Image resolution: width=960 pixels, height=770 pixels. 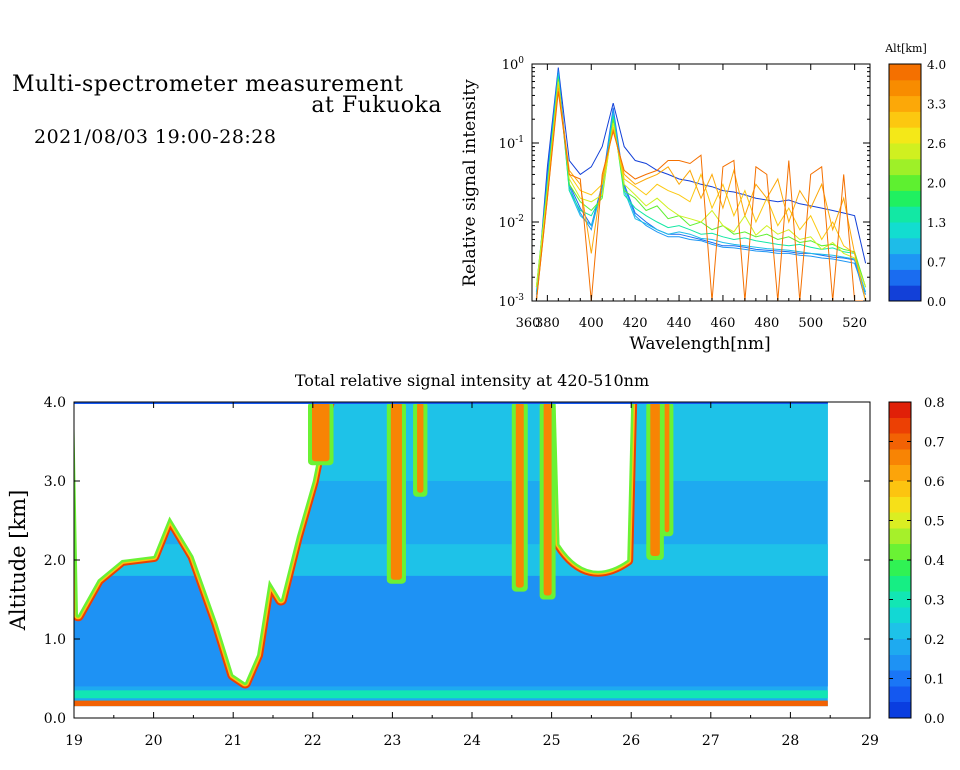 What do you see at coordinates (936, 263) in the screenshot?
I see `altitude-colorbar-tick-label: 0.7` at bounding box center [936, 263].